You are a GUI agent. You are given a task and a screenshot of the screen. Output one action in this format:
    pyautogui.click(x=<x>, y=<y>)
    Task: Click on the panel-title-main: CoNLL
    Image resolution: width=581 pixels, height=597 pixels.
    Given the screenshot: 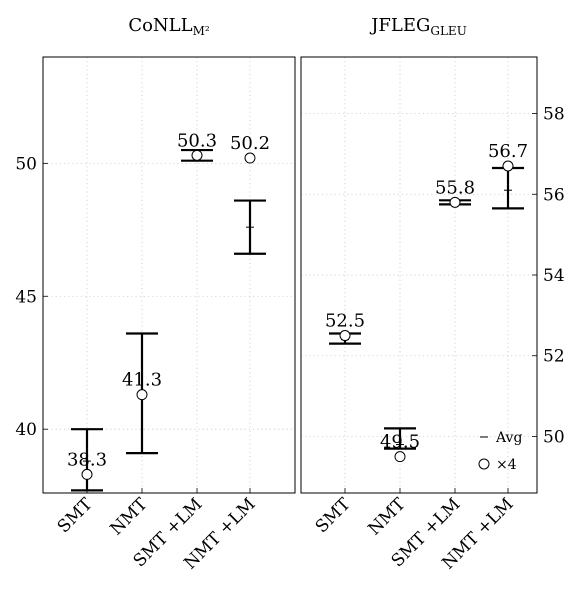 What is the action you would take?
    pyautogui.click(x=160, y=25)
    